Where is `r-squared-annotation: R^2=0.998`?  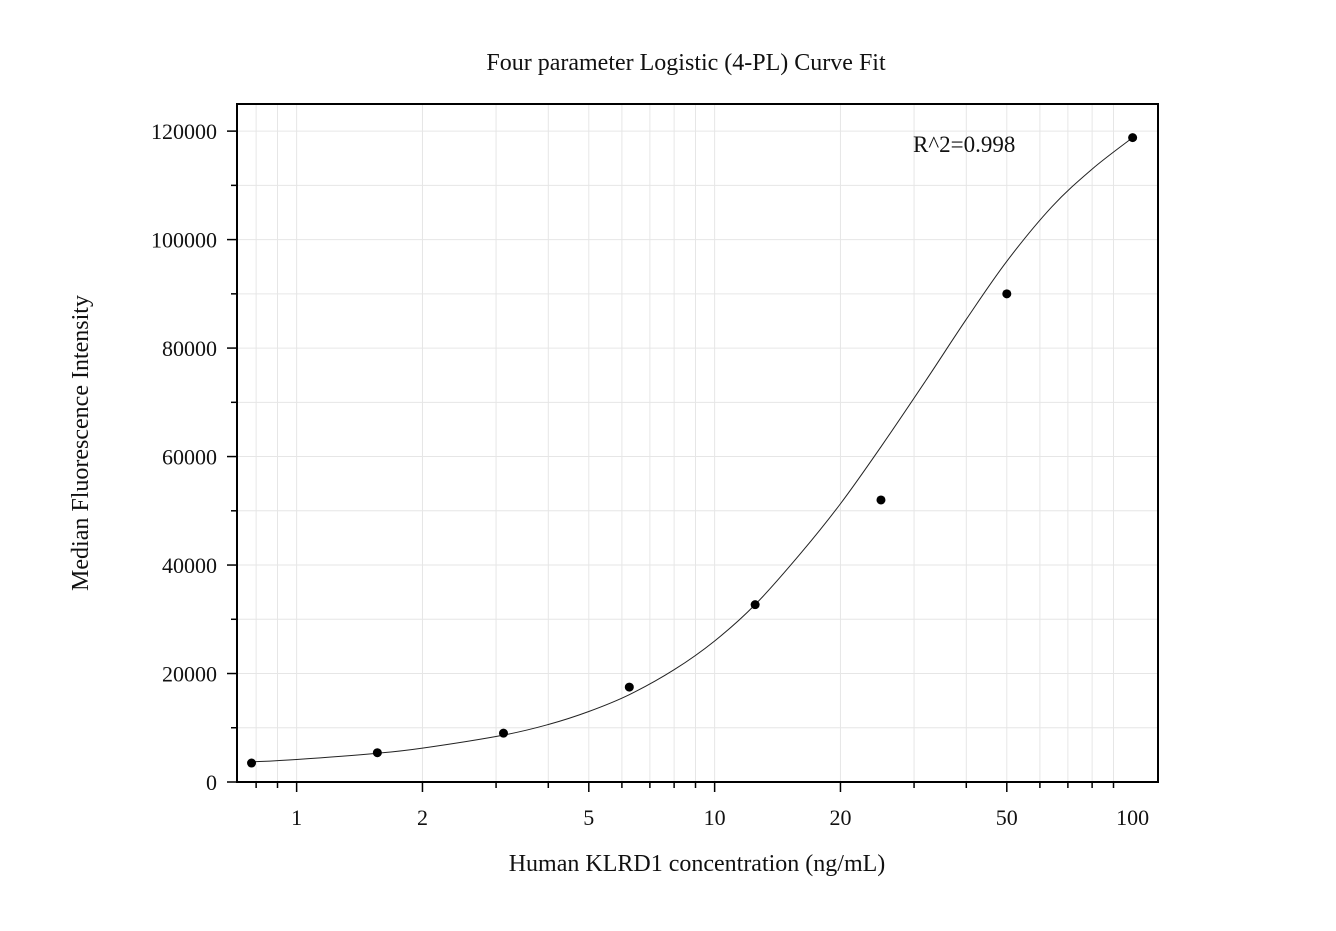
r-squared-annotation: R^2=0.998 is located at coordinates (964, 144).